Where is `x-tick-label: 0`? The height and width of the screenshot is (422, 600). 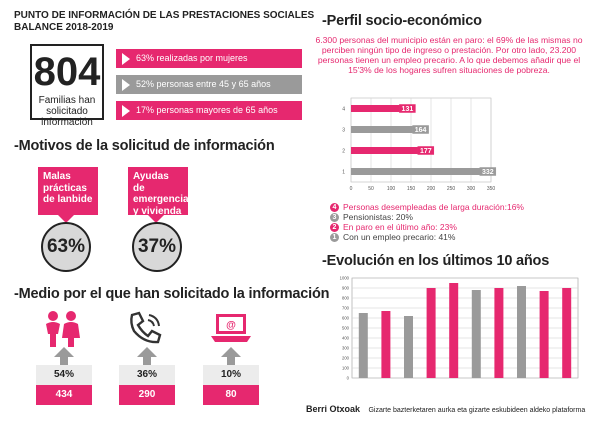
x-tick-label: 0 is located at coordinates (351, 189).